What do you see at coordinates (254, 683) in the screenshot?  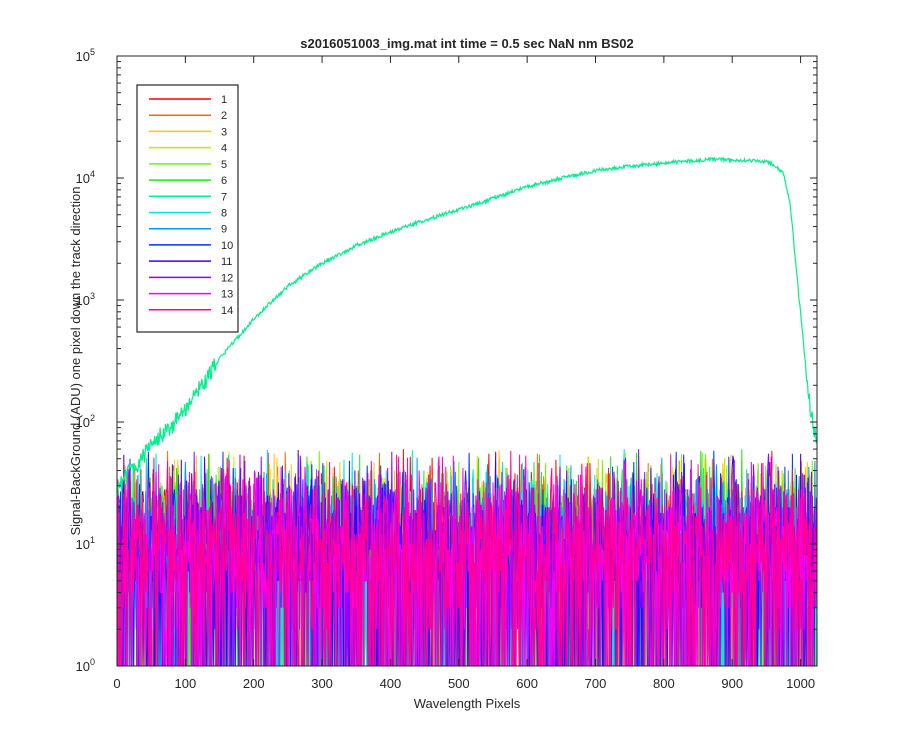 I see `x-tick-label: 200` at bounding box center [254, 683].